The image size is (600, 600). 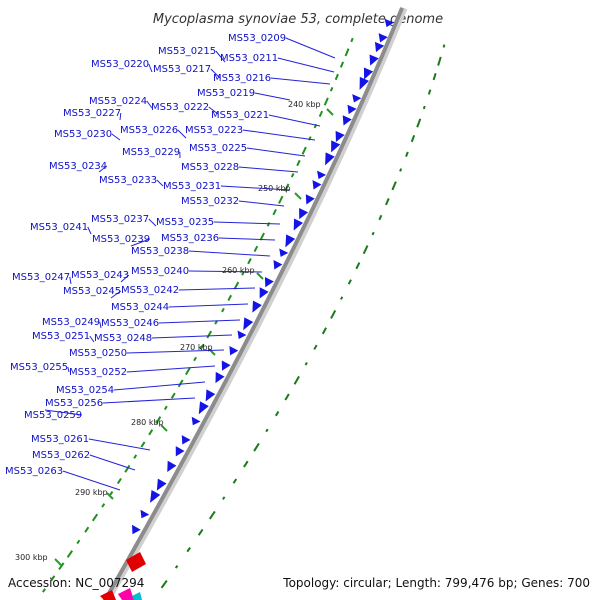 I want to click on gene-label: MS53_0211, so click(x=249, y=58).